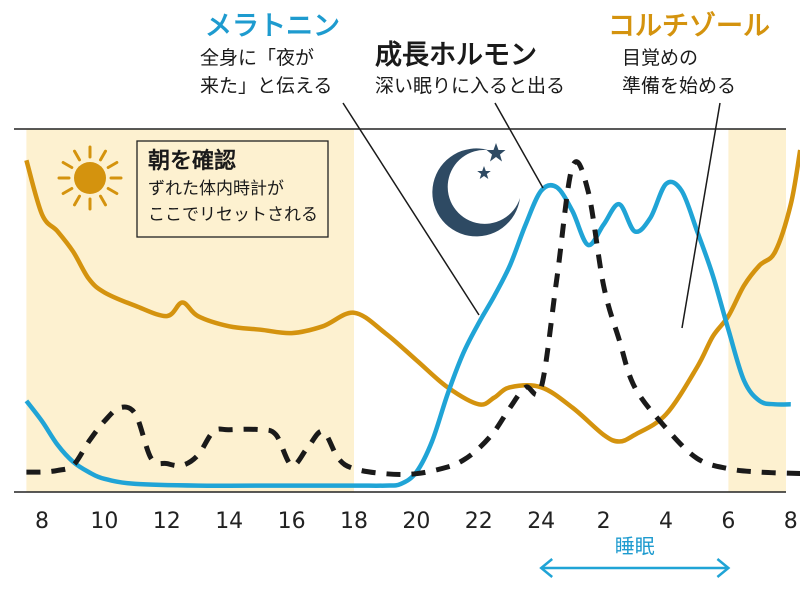 This screenshot has height=590, width=800. What do you see at coordinates (229, 521) in the screenshot?
I see `x-tick-label: 14` at bounding box center [229, 521].